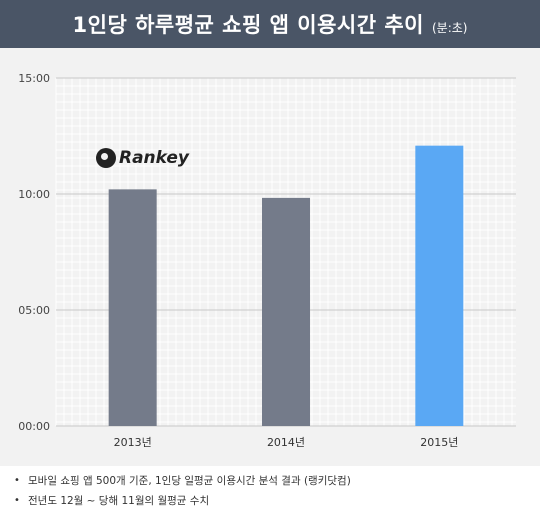  I want to click on x-tick-label: 2013년, so click(133, 442).